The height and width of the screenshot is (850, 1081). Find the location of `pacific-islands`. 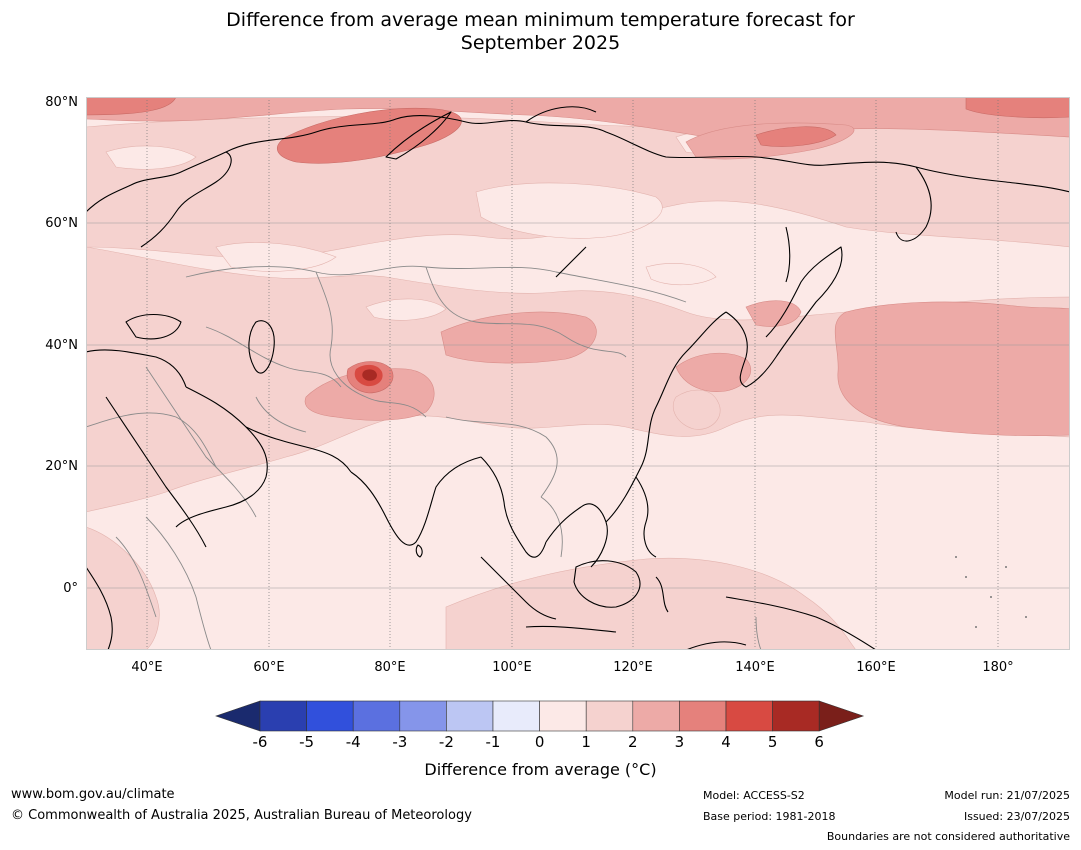

pacific-islands is located at coordinates (991, 592).